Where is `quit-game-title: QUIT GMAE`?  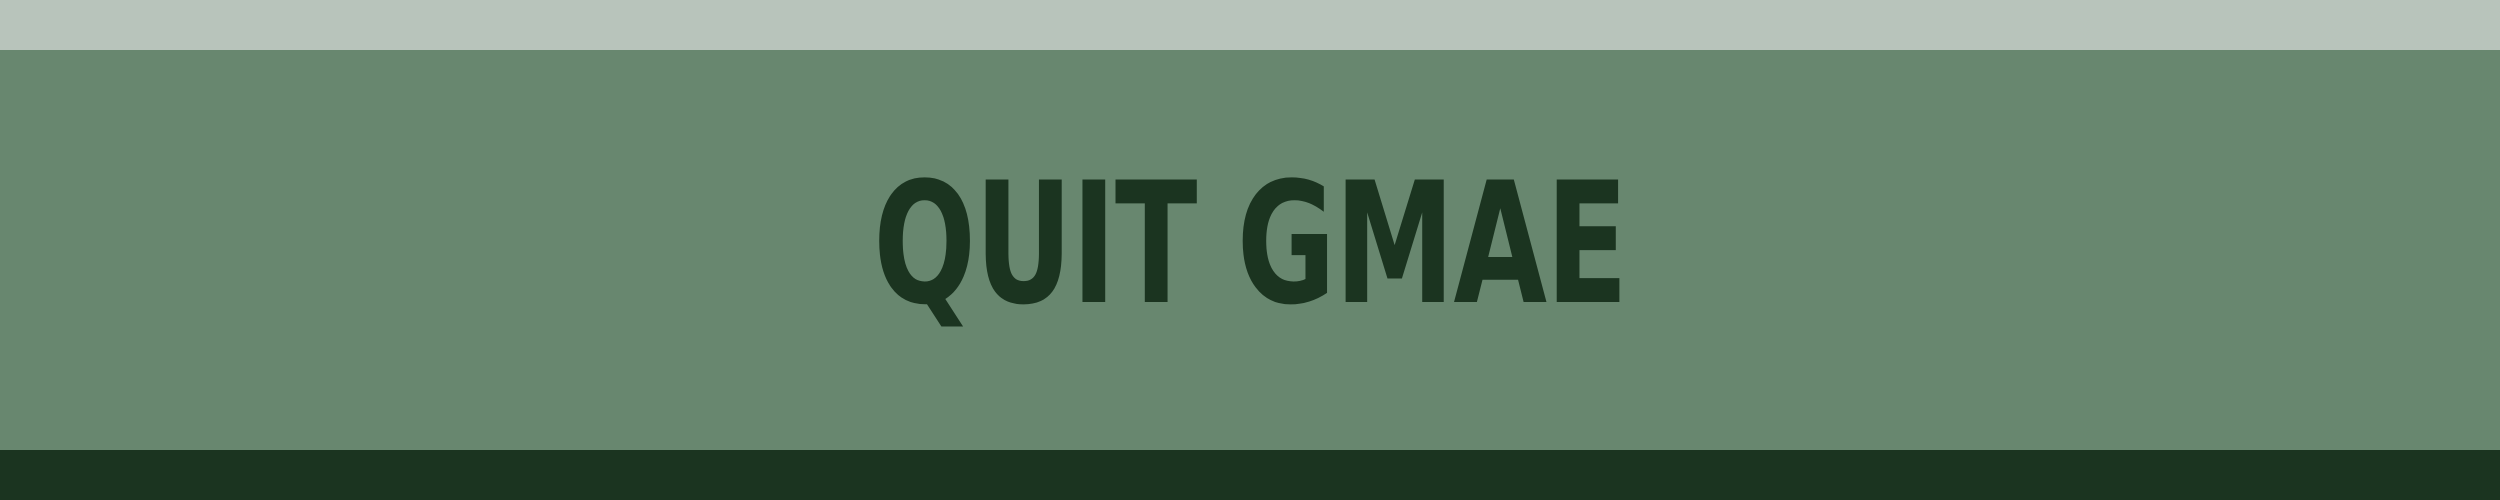
quit-game-title: QUIT GMAE is located at coordinates (1250, 244).